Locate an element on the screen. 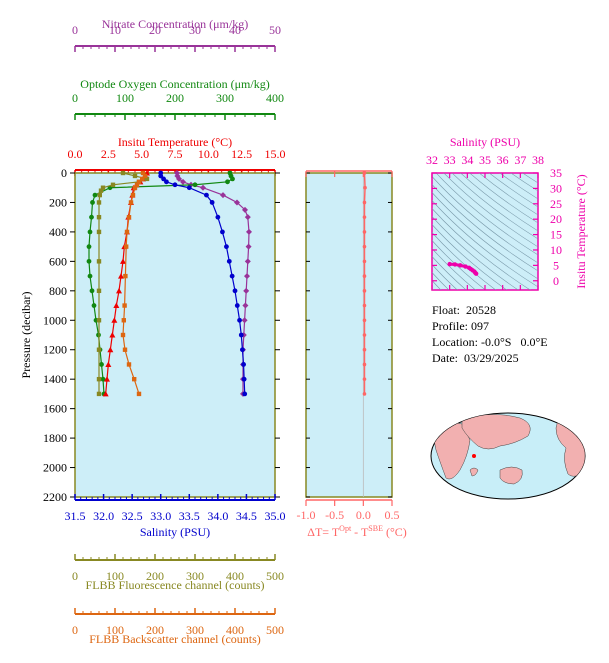 This screenshot has height=663, width=609. profile-line: Profile: 097 is located at coordinates (460, 326).